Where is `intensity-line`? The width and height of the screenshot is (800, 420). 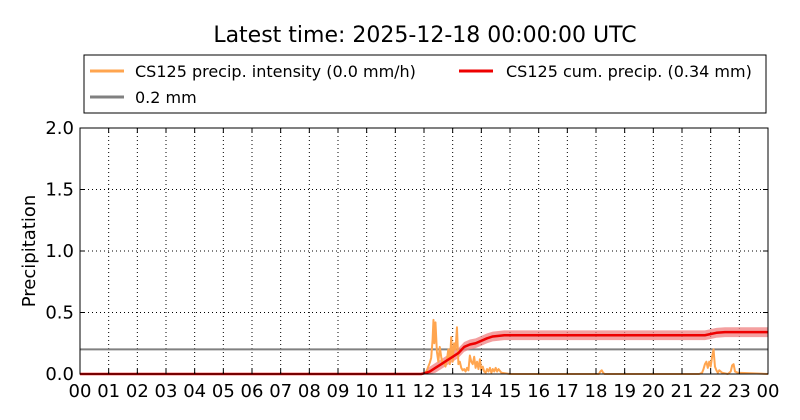
intensity-line is located at coordinates (424, 346).